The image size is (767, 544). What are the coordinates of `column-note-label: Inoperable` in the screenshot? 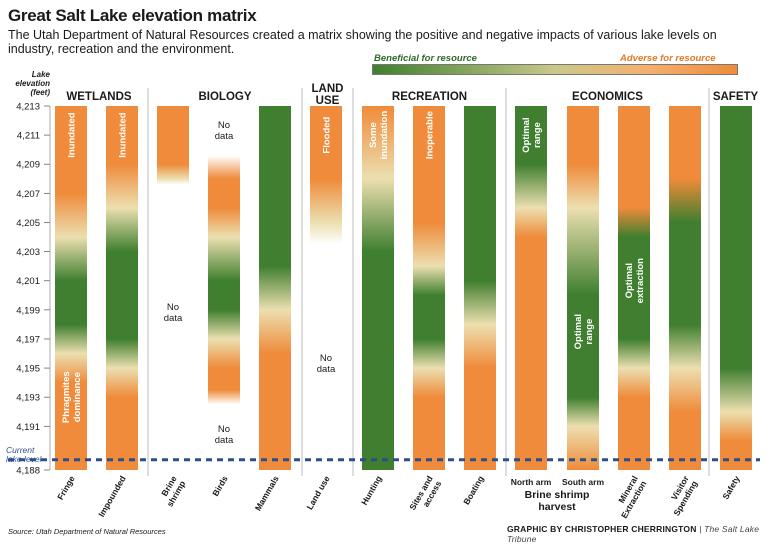 It's located at (430, 135).